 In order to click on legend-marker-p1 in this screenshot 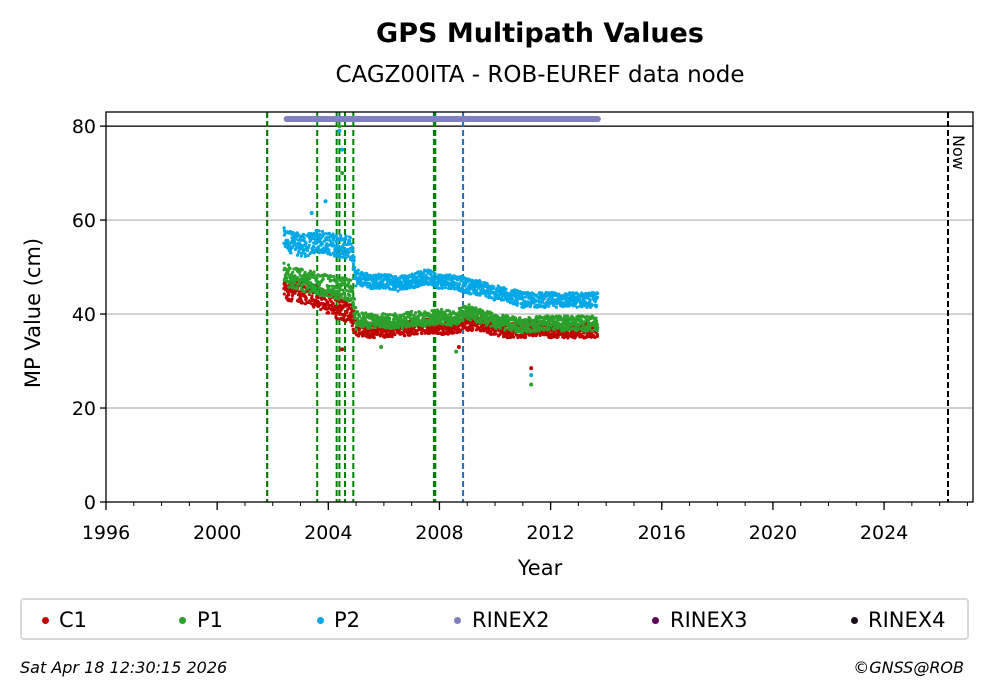, I will do `click(182, 620)`.